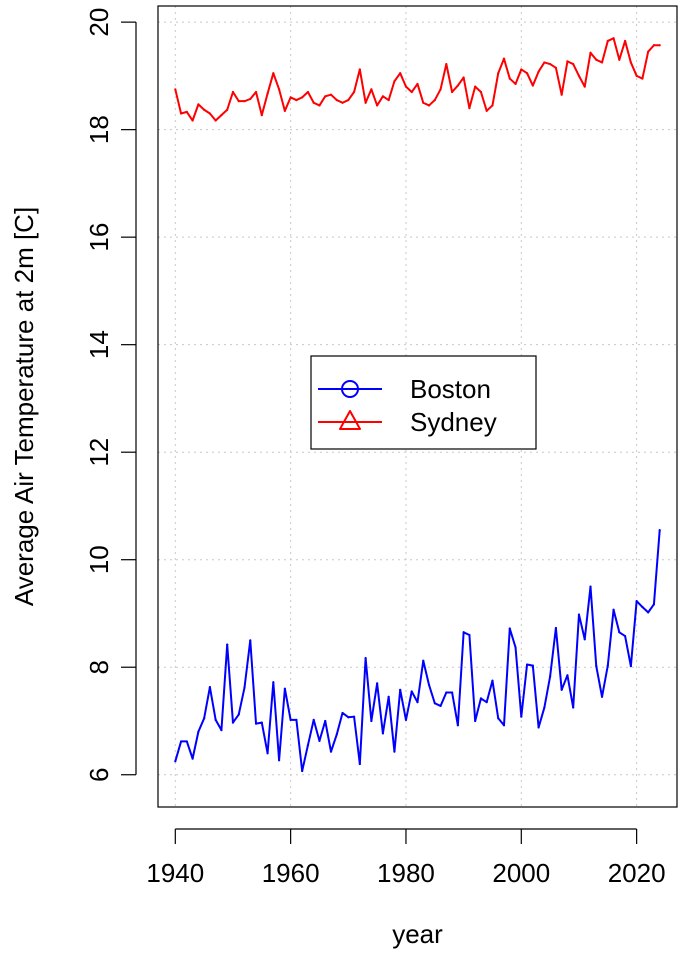 Image resolution: width=687 pixels, height=961 pixels. Describe the element at coordinates (417, 79) in the screenshot. I see `series-sydney` at that location.